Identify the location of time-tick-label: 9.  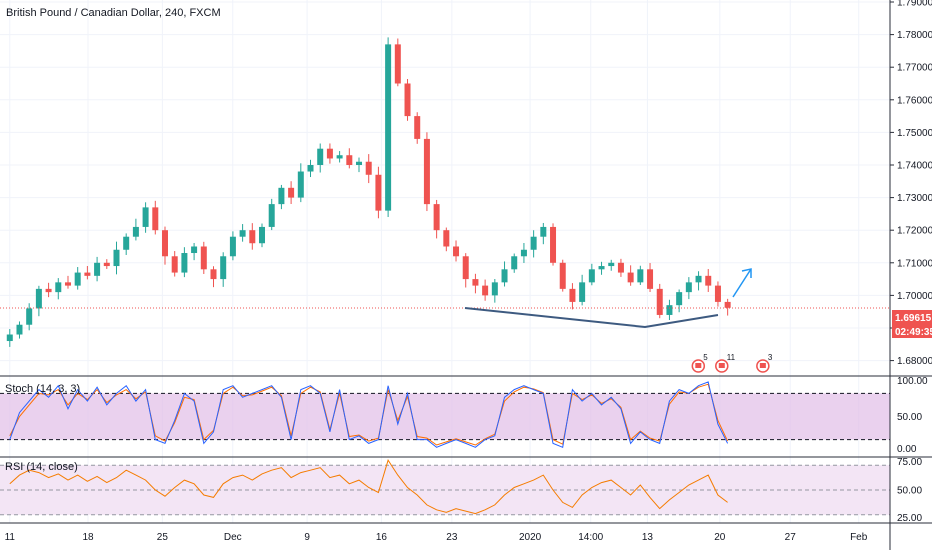
(307, 537).